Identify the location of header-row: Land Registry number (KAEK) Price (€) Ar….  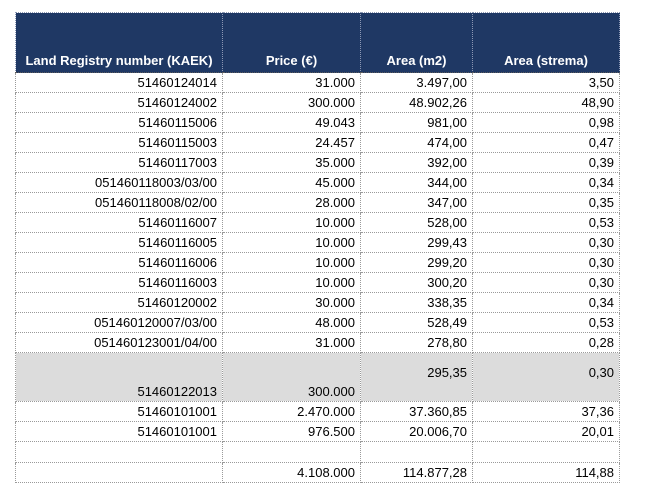
(317, 42).